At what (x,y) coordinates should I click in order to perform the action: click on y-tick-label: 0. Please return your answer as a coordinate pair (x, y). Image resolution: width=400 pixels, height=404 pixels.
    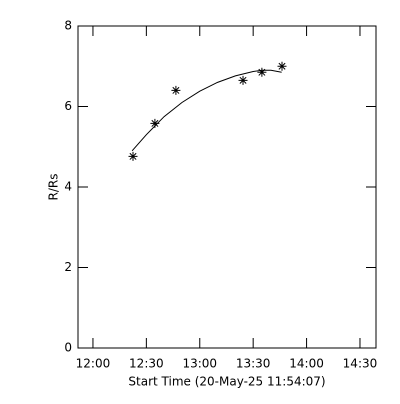
    Looking at the image, I should click on (68, 348).